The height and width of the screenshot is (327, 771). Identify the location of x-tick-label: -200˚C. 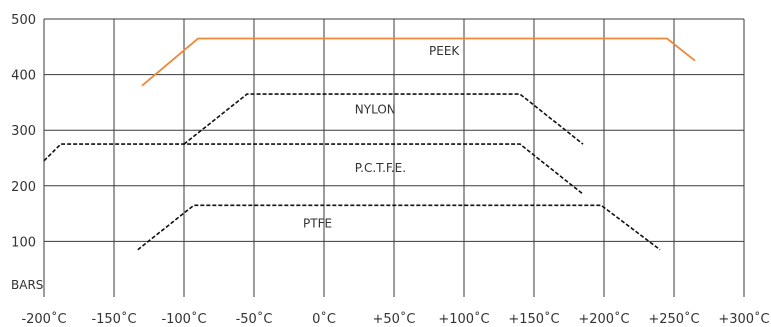
(43, 319).